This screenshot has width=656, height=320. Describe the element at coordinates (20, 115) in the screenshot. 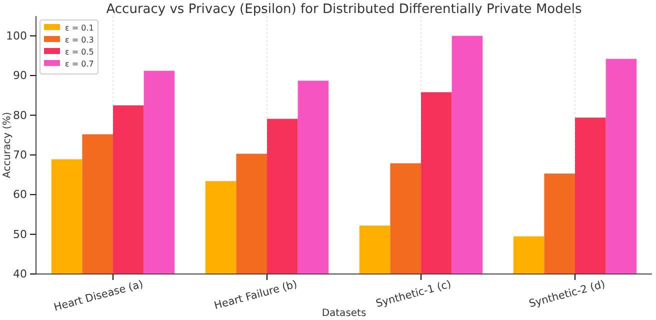

I see `y-tick-label: 80` at that location.